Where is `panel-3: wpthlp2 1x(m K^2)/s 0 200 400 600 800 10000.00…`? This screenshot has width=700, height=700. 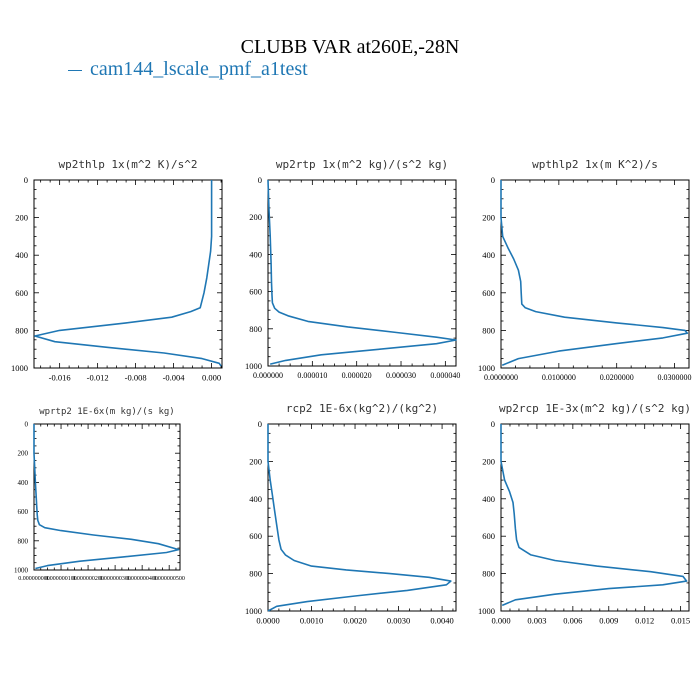 panel-3: wpthlp2 1x(m K^2)/s 0 200 400 600 800 10000.00… is located at coordinates (585, 270).